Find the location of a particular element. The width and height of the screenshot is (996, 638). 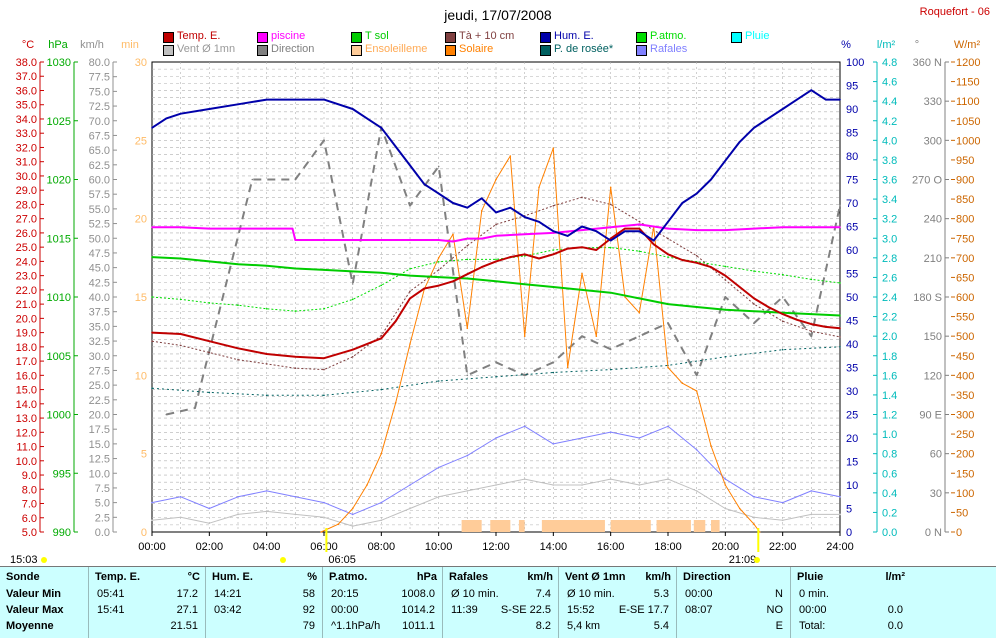

stats-header: Temp. E. is located at coordinates (118, 577).